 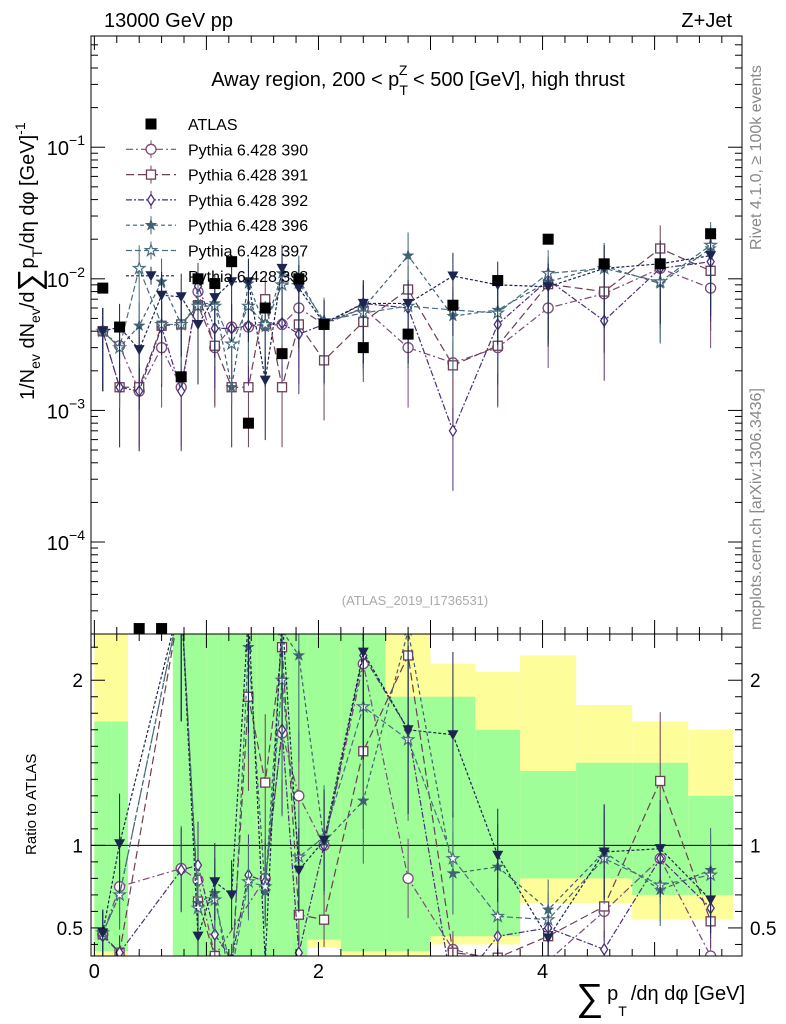 I want to click on y-tick-label: 10⁻², so click(x=66, y=278).